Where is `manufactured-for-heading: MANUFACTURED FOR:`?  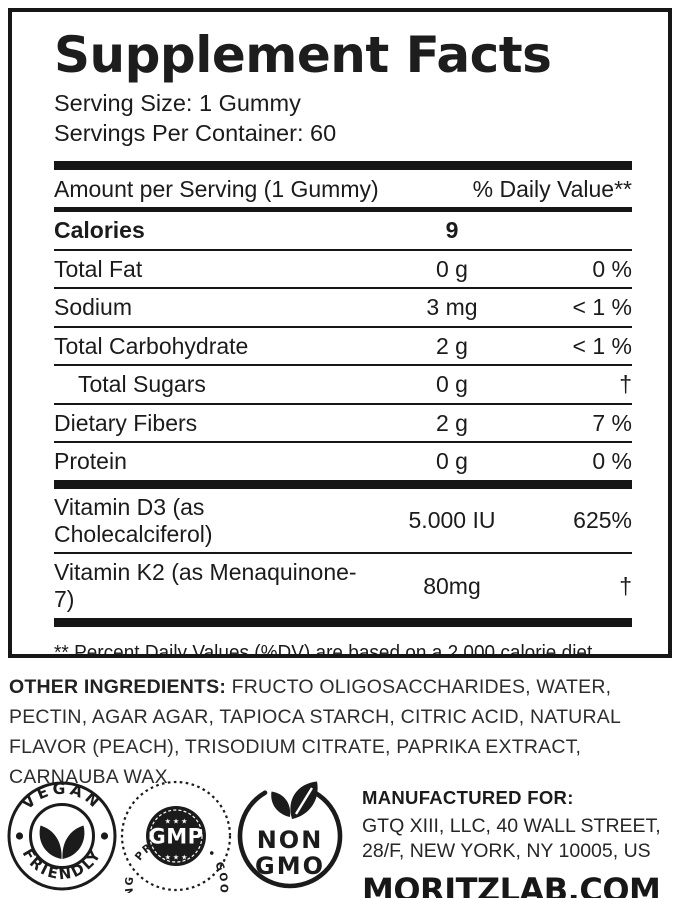
manufactured-for-heading: MANUFACTURED FOR: is located at coordinates (468, 797).